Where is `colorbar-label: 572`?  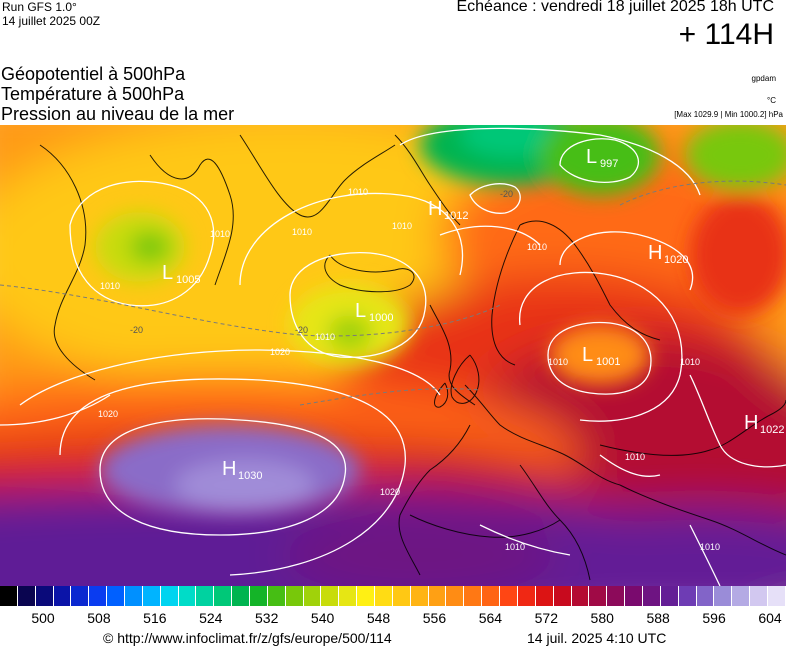
colorbar-label: 572 is located at coordinates (546, 618).